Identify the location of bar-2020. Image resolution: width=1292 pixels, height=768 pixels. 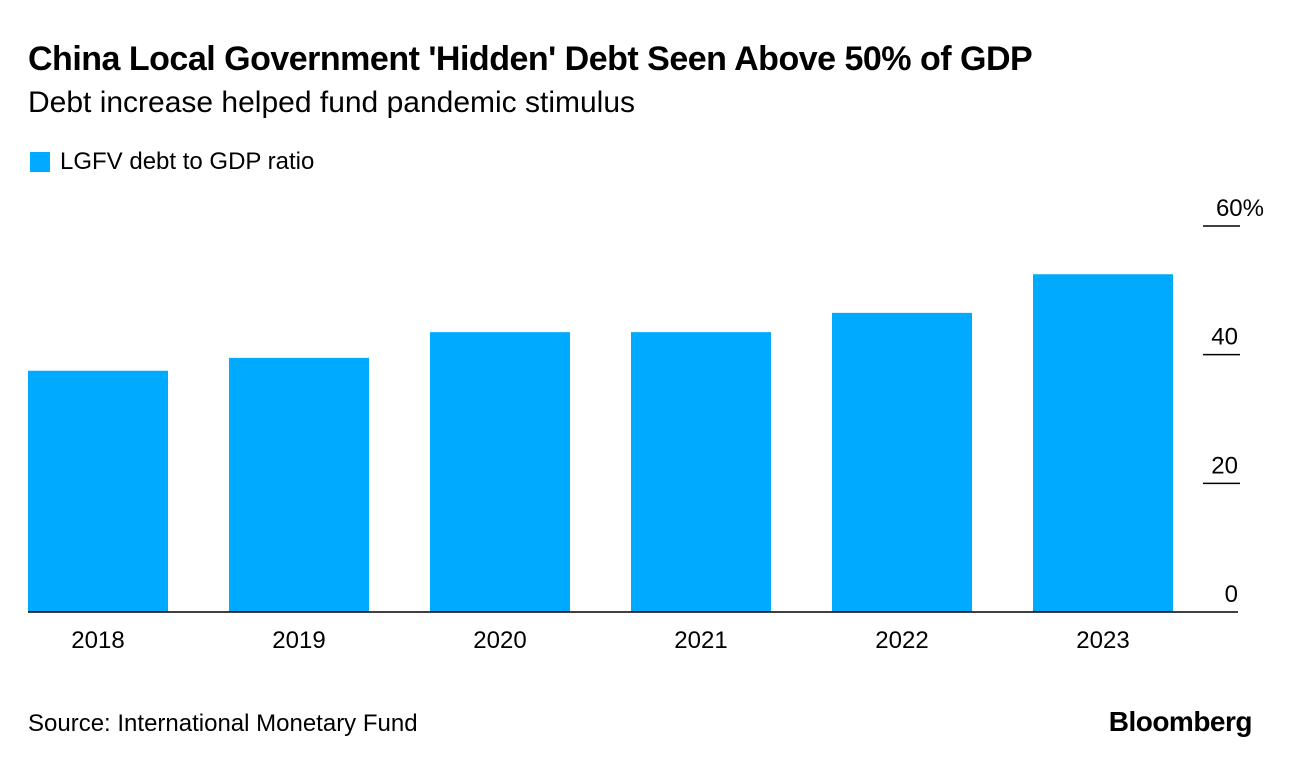
(500, 472).